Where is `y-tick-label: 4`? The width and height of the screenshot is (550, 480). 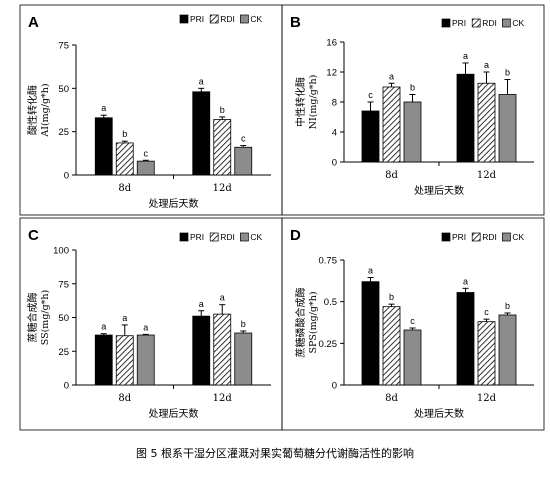 y-tick-label: 4 is located at coordinates (334, 133).